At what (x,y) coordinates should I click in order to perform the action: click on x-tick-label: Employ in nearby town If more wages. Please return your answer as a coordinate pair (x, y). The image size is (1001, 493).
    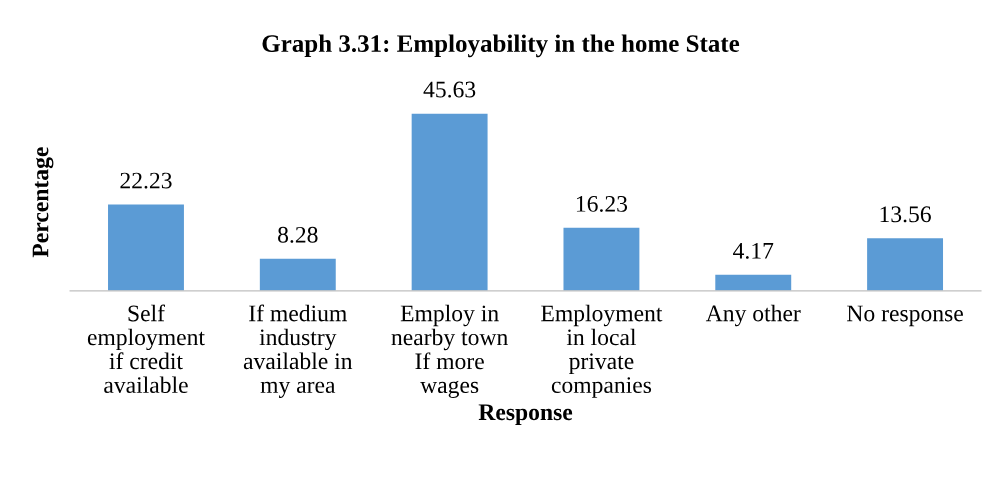
    Looking at the image, I should click on (449, 351).